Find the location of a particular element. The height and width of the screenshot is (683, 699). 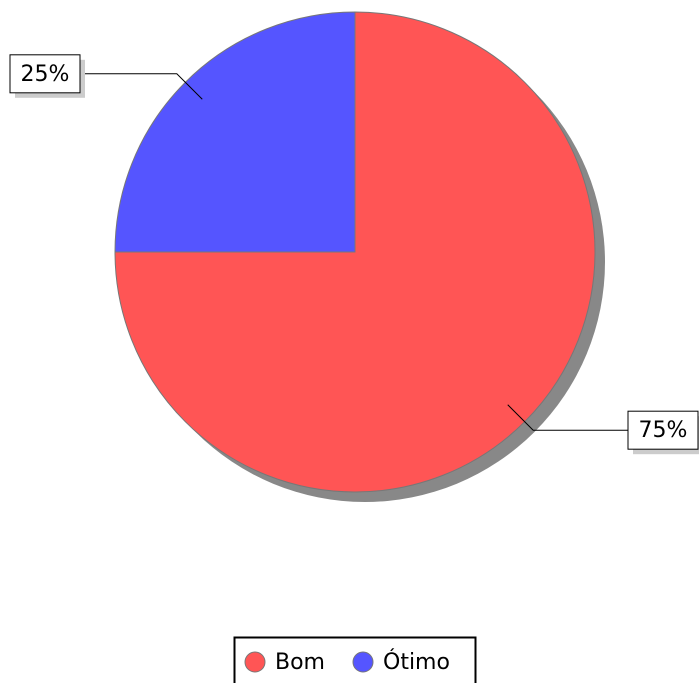

data-label: 75% is located at coordinates (663, 430).